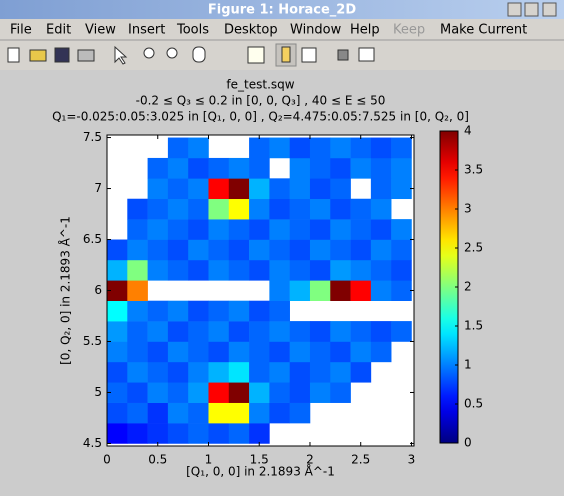 The height and width of the screenshot is (496, 564). Describe the element at coordinates (199, 54) in the screenshot. I see `tool-pan` at that location.